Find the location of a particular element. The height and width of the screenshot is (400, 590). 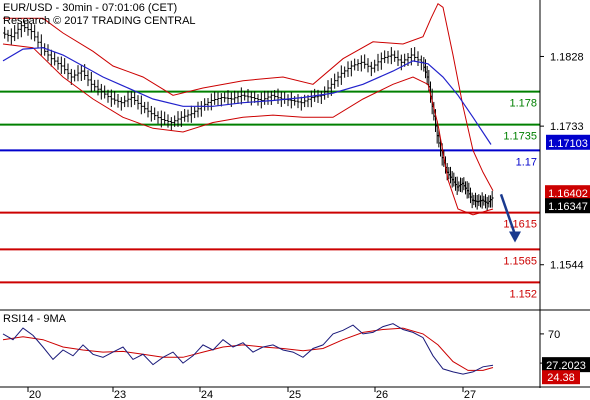

upper-band-marker-label: 1.16402 is located at coordinates (568, 194).